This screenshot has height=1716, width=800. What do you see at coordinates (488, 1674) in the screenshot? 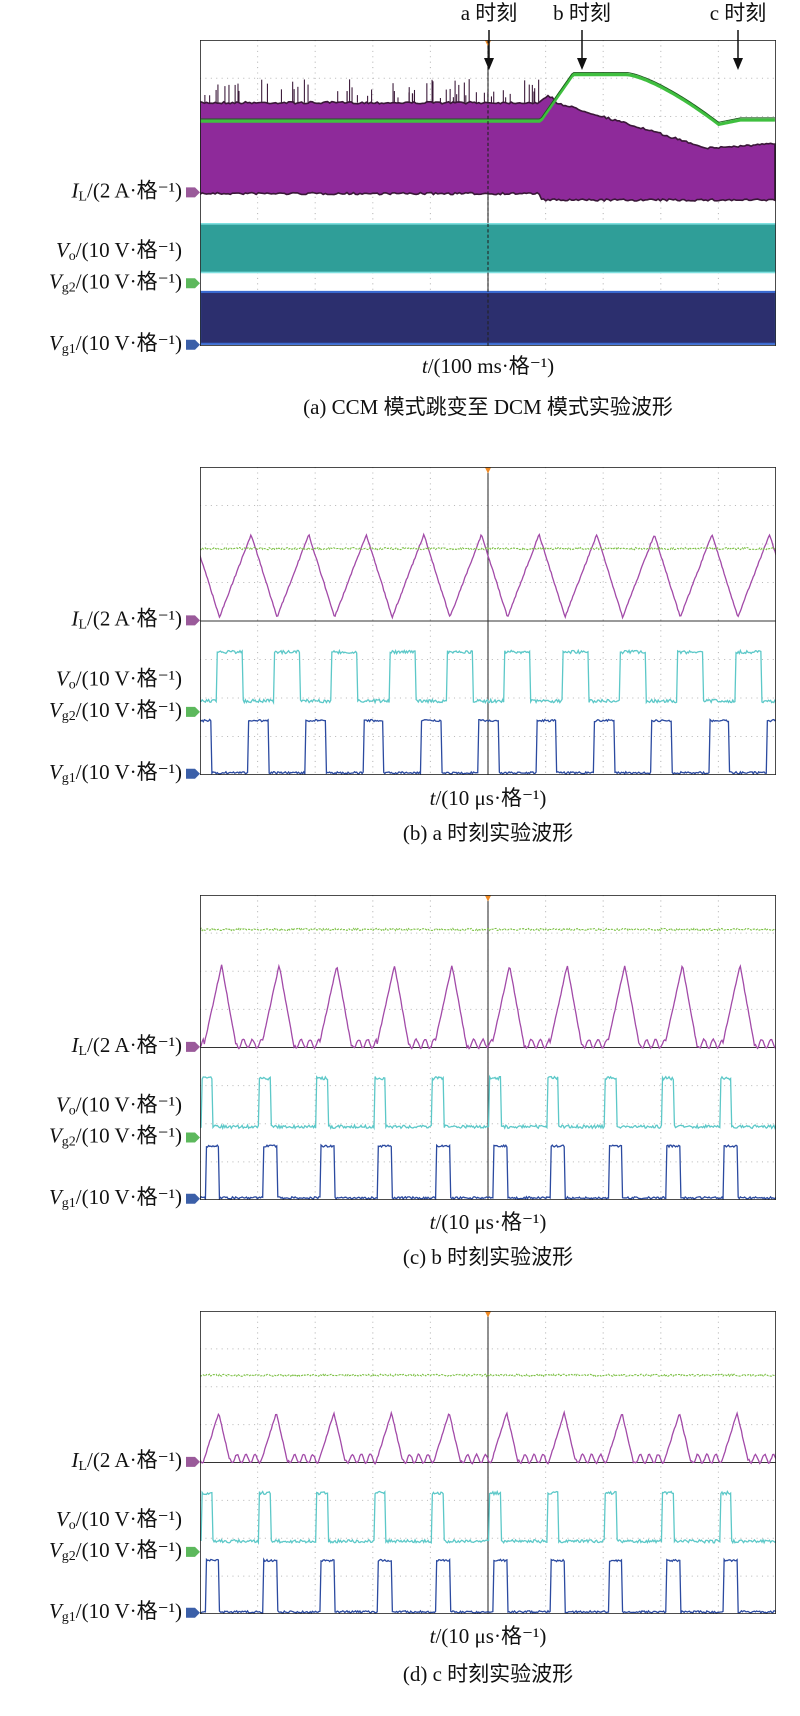
I see `caption: (d) c 时刻实验波形` at bounding box center [488, 1674].